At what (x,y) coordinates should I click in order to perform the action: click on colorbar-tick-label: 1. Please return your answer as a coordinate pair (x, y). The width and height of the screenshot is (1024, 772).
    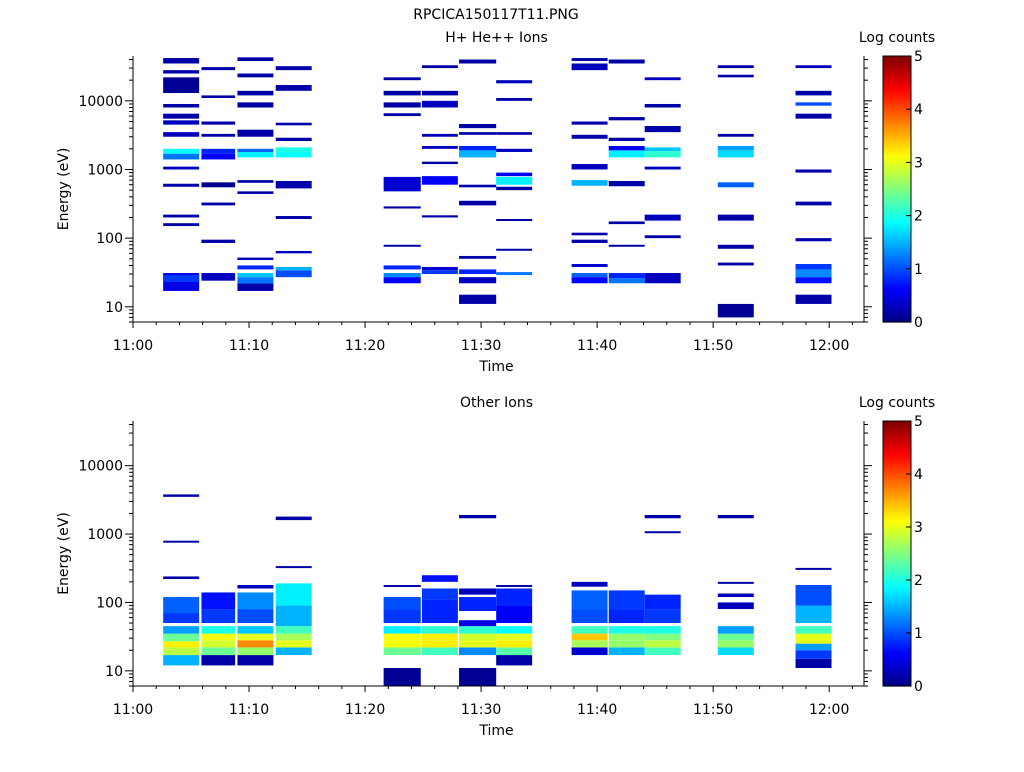
    Looking at the image, I should click on (918, 634).